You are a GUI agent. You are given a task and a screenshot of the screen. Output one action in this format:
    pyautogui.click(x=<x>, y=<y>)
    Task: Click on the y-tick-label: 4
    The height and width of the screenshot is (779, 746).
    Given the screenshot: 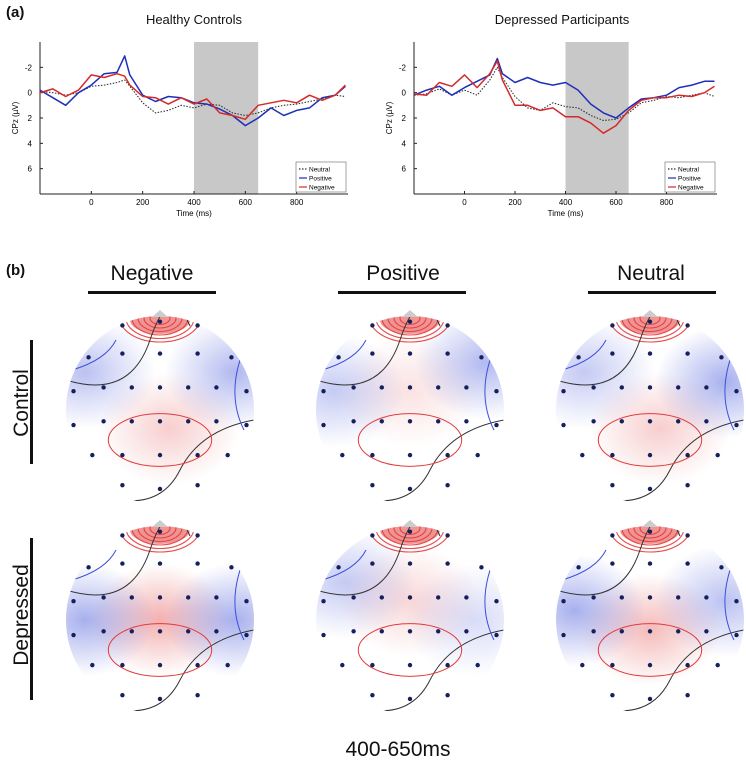 What is the action you would take?
    pyautogui.click(x=404, y=143)
    